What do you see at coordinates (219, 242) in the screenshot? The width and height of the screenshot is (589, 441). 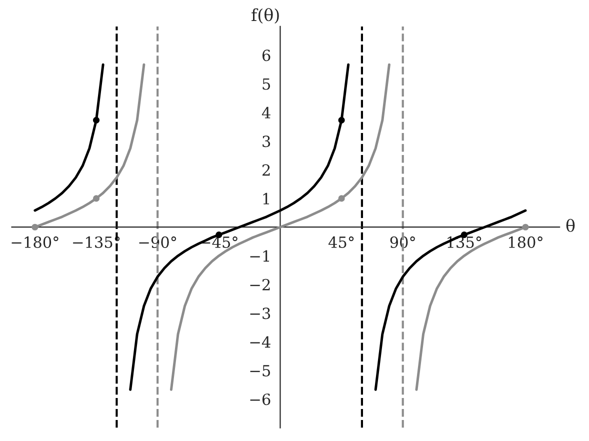 I see `x-tick-label: −45°` at bounding box center [219, 242].